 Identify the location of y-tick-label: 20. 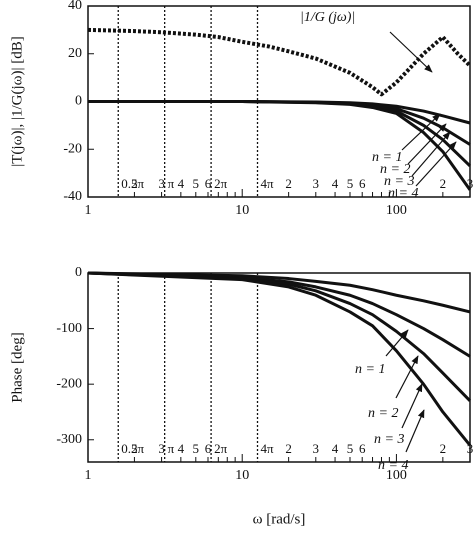
(75, 53).